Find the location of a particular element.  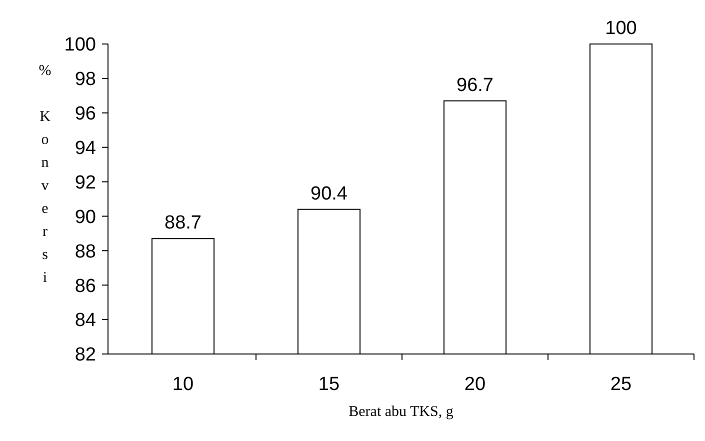

x-tick-label: 15 is located at coordinates (329, 384).